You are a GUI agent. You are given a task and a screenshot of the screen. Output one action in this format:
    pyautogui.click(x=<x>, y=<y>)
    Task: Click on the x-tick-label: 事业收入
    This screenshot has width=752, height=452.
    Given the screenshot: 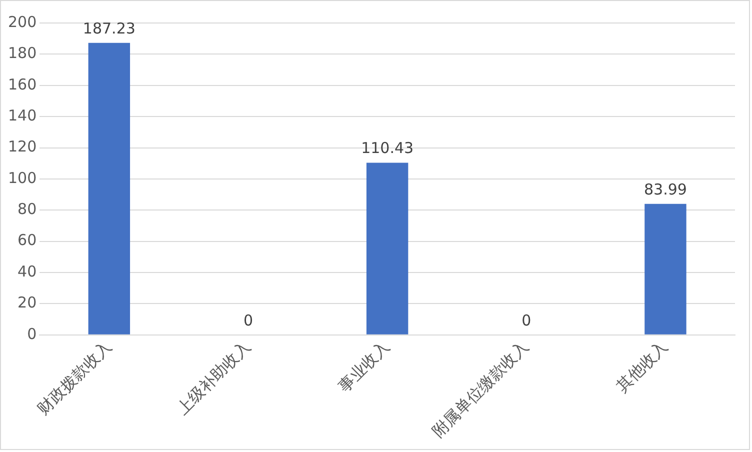 What is the action you would take?
    pyautogui.click(x=364, y=366)
    